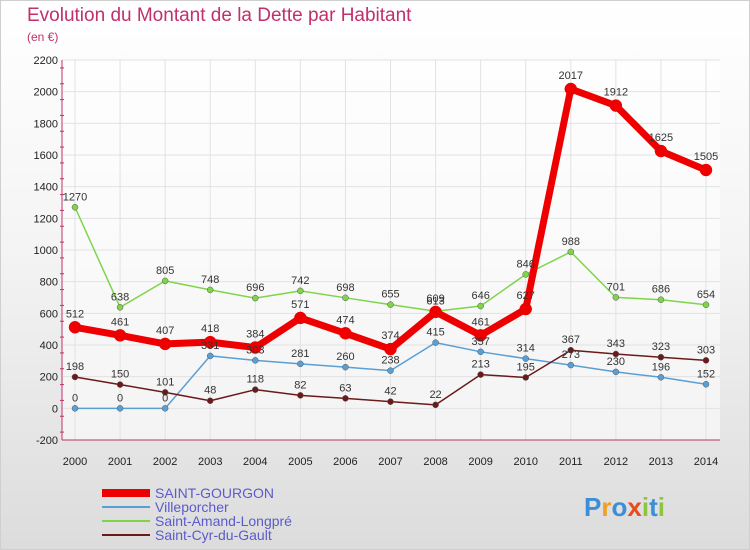 This screenshot has width=750, height=550. What do you see at coordinates (525, 462) in the screenshot?
I see `x-tick-label: 2010` at bounding box center [525, 462].